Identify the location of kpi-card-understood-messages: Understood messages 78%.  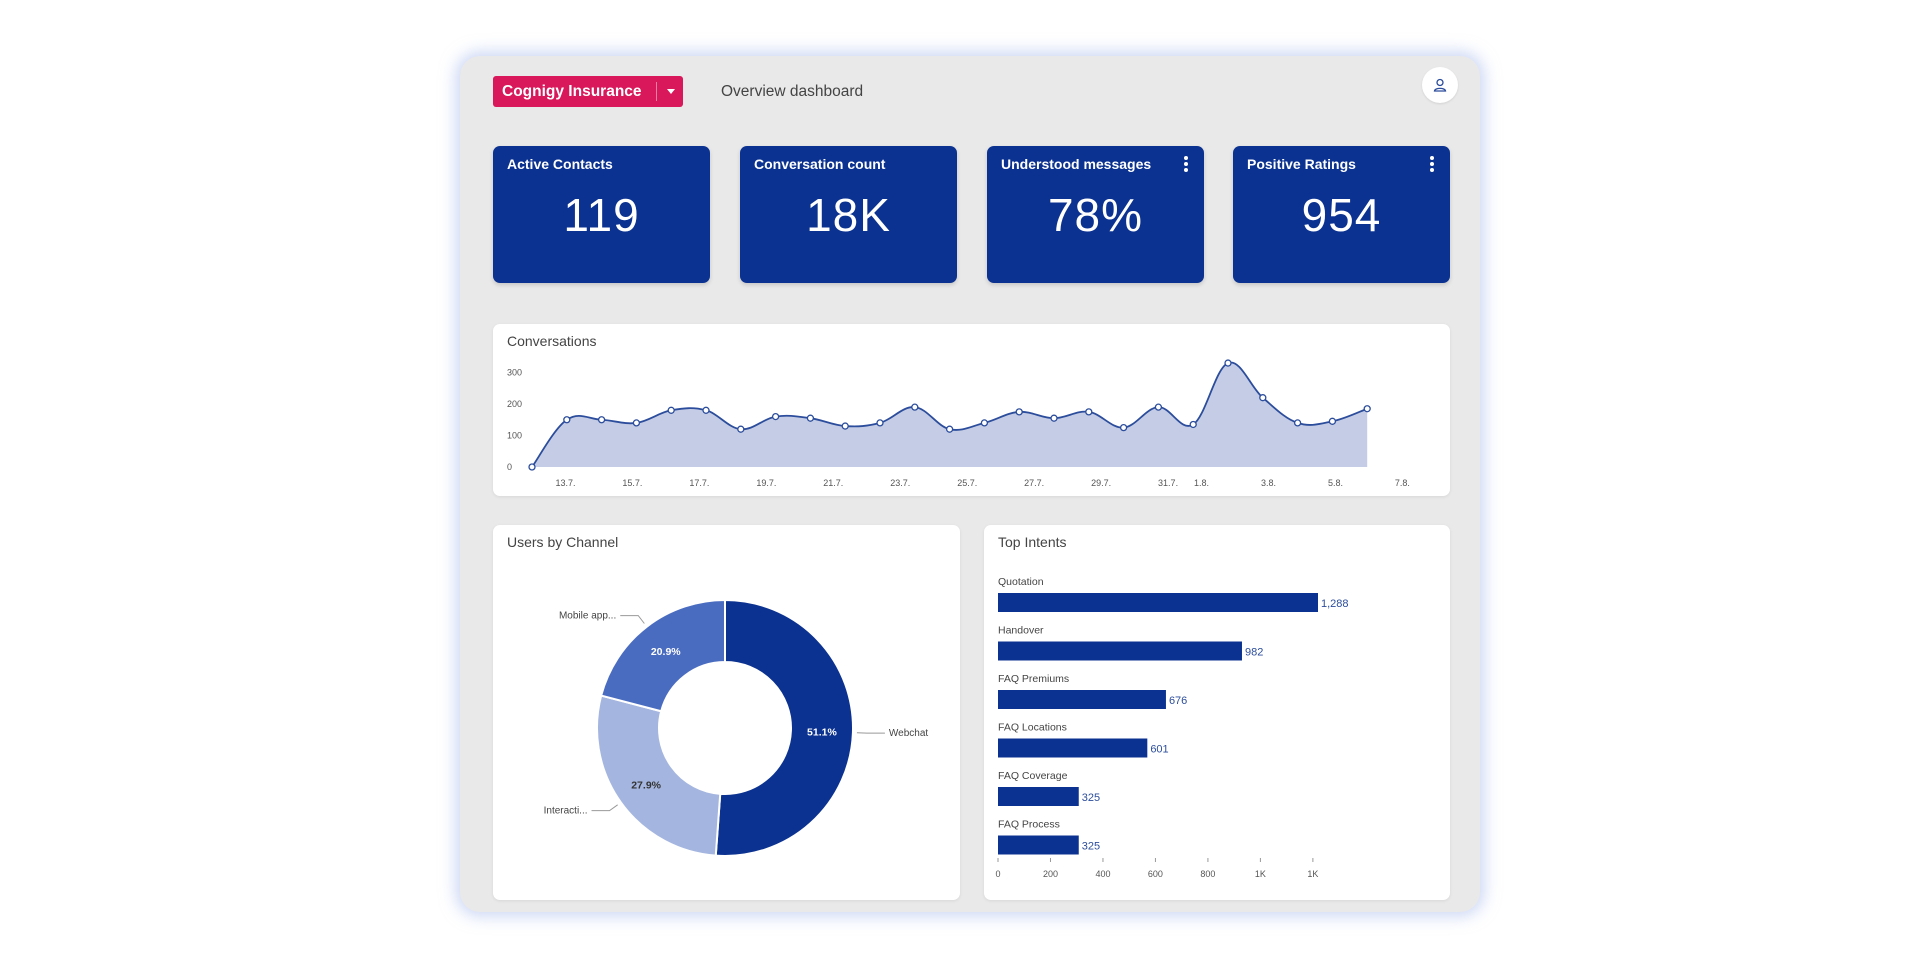
(1095, 214).